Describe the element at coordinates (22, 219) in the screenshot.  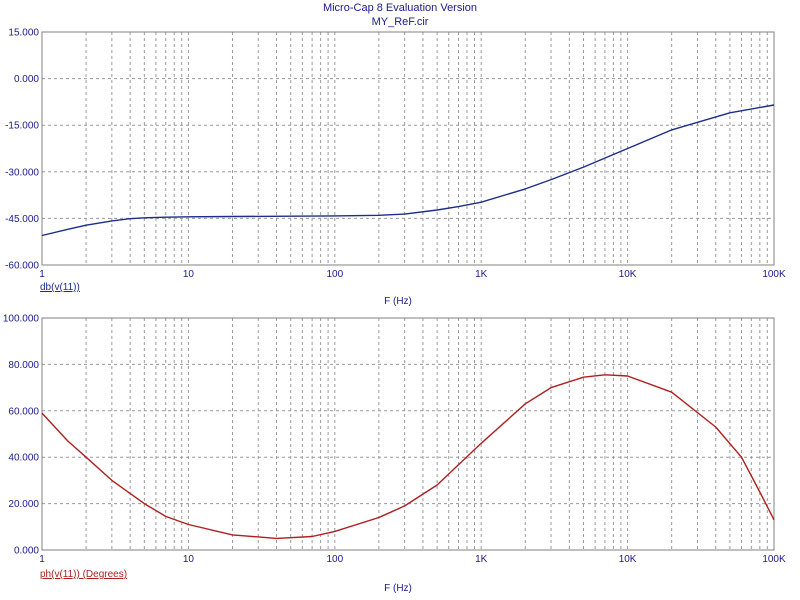
I see `magnitude-y-tick-label: -45.000` at that location.